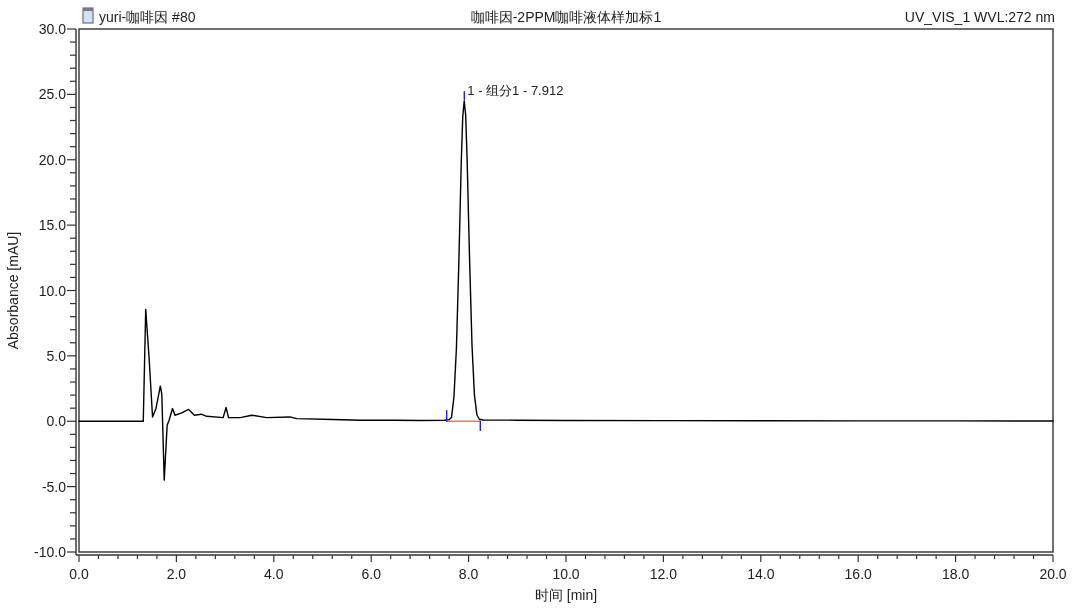 The height and width of the screenshot is (608, 1080). Describe the element at coordinates (274, 574) in the screenshot. I see `x-tick-label: 4.0` at that location.